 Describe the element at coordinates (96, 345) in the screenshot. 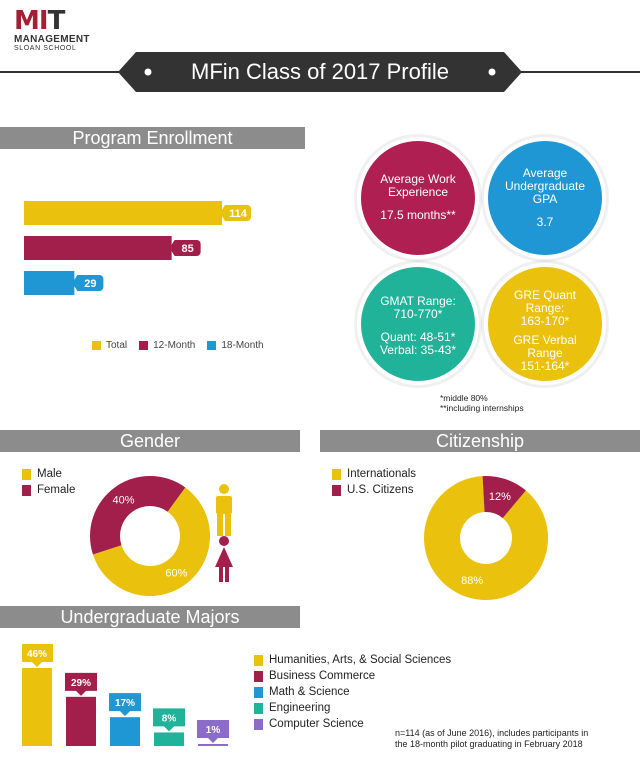

I see `legend-swatch-total` at that location.